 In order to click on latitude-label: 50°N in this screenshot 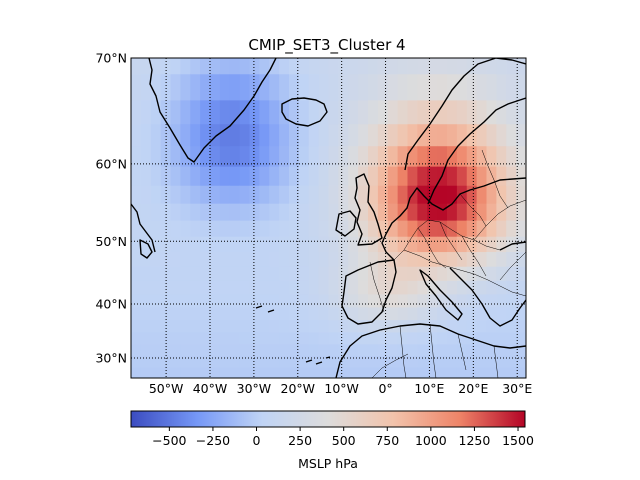, I will do `click(111, 241)`.